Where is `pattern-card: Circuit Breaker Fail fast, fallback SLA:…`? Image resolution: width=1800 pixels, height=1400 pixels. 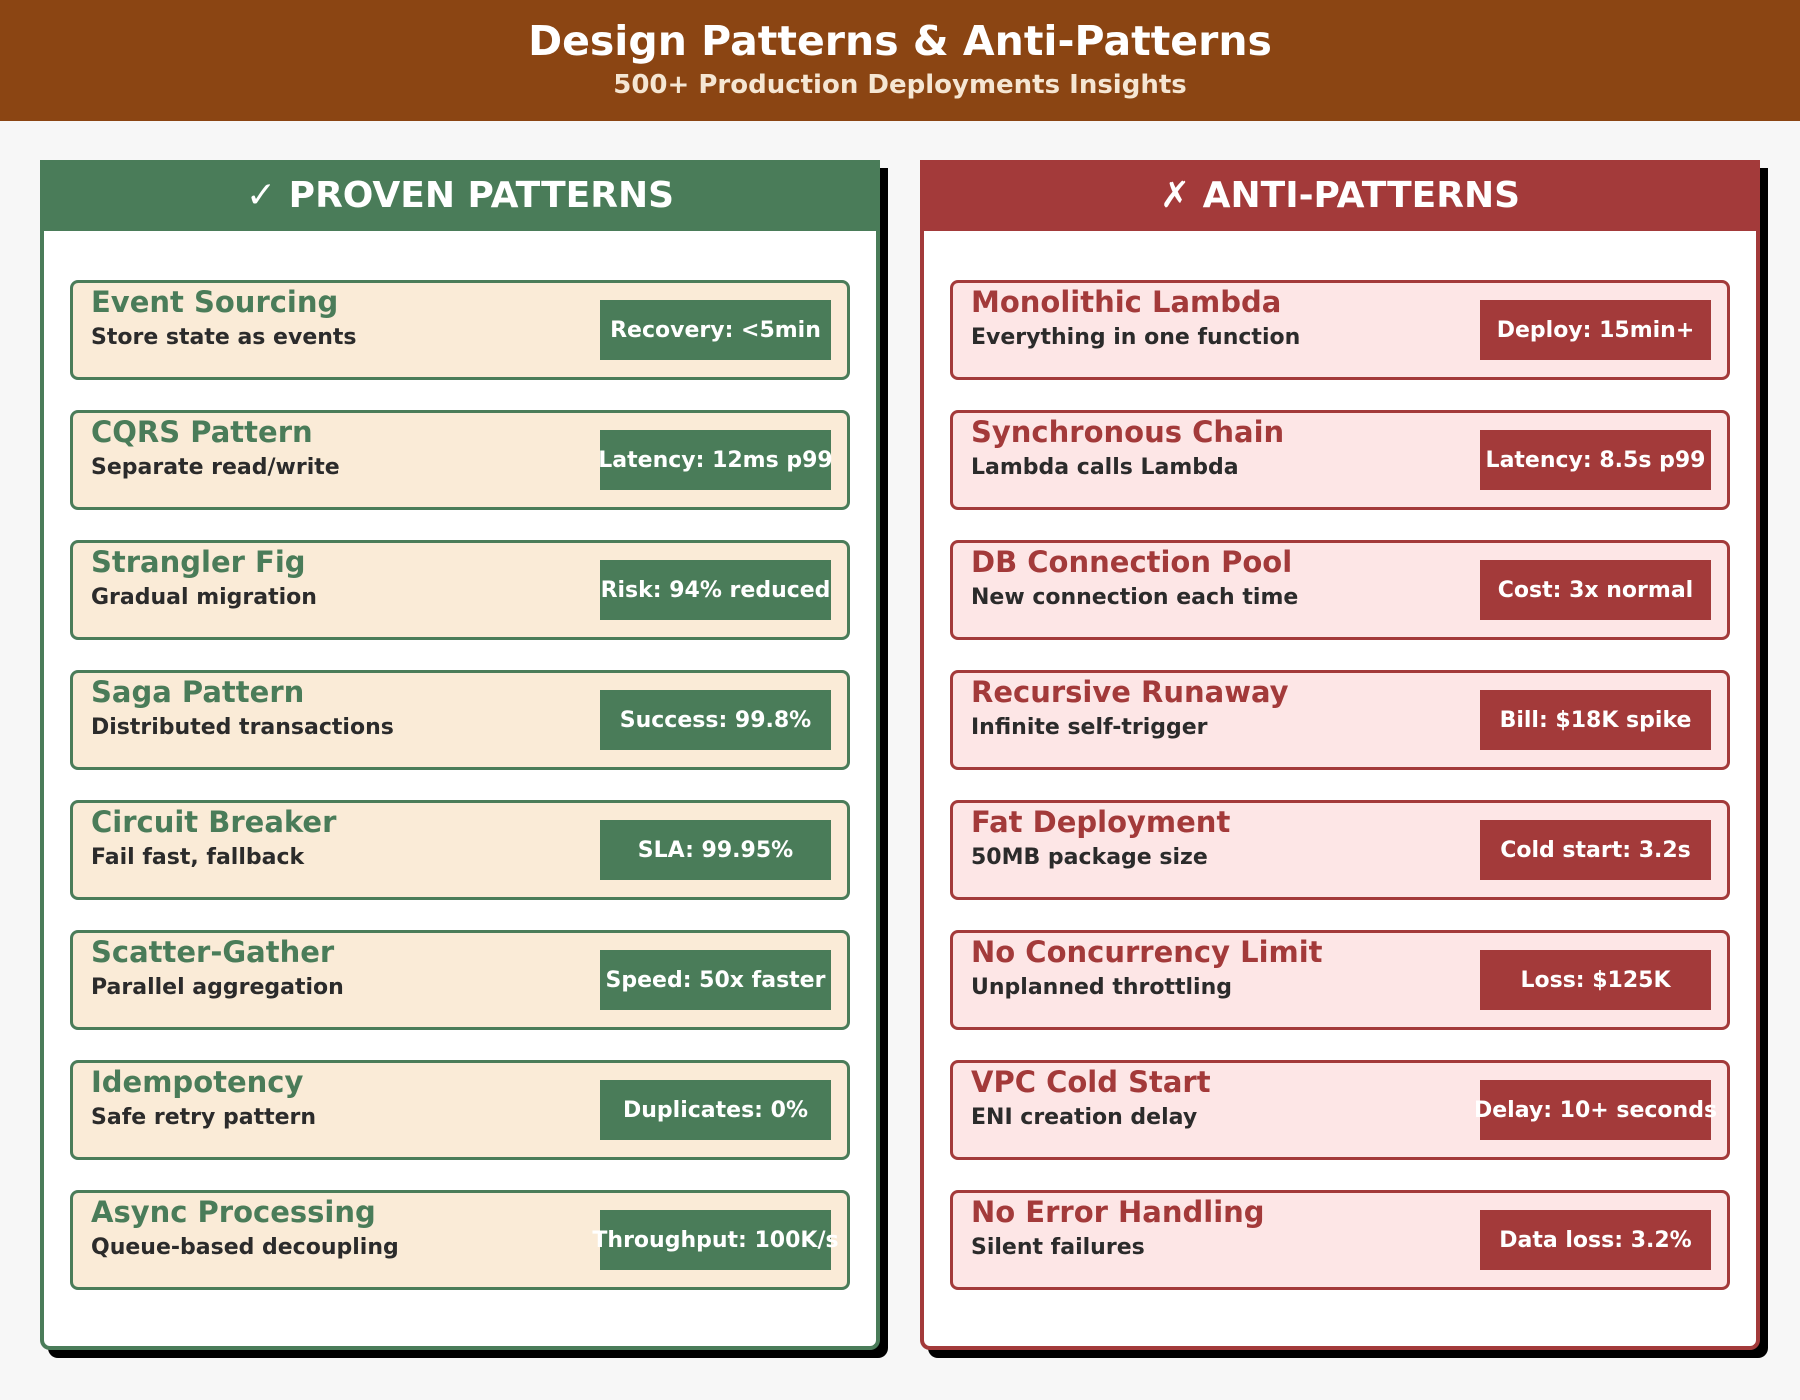
pattern-card: Circuit Breaker Fail fast, fallback SLA:… is located at coordinates (460, 850).